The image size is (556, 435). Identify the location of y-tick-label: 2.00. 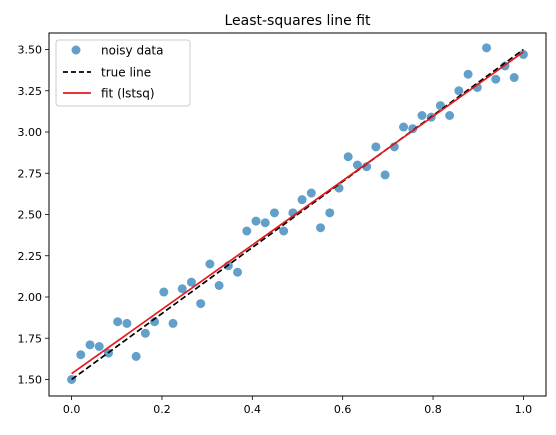
(30, 297).